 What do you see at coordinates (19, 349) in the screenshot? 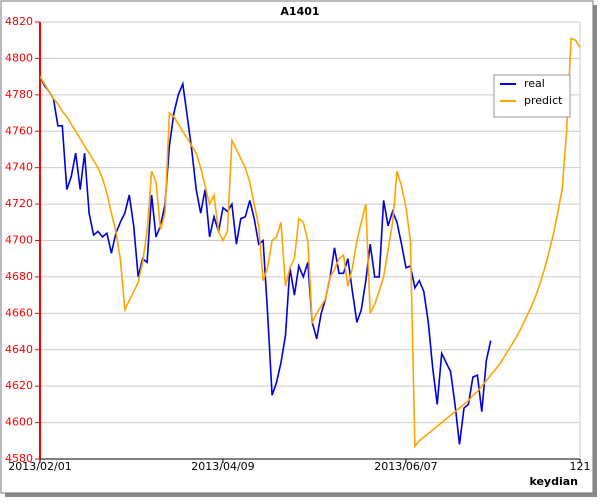
I see `y-tick-label: 4640` at bounding box center [19, 349].